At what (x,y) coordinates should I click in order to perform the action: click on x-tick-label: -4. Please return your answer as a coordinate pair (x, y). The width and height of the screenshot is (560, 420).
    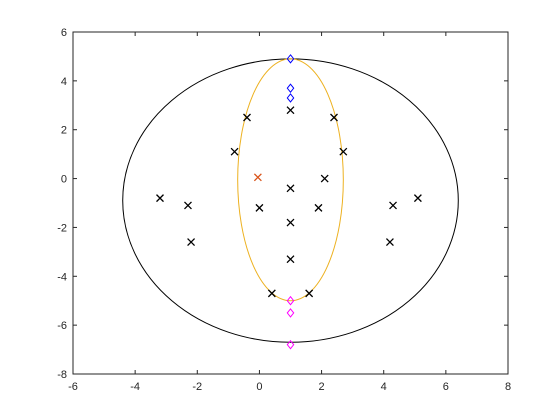
    Looking at the image, I should click on (135, 387).